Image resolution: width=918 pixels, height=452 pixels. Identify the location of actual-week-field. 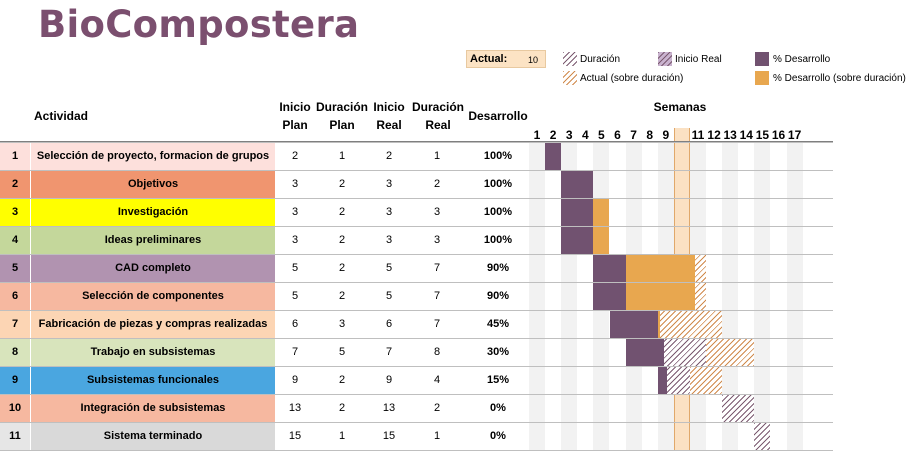
(506, 59).